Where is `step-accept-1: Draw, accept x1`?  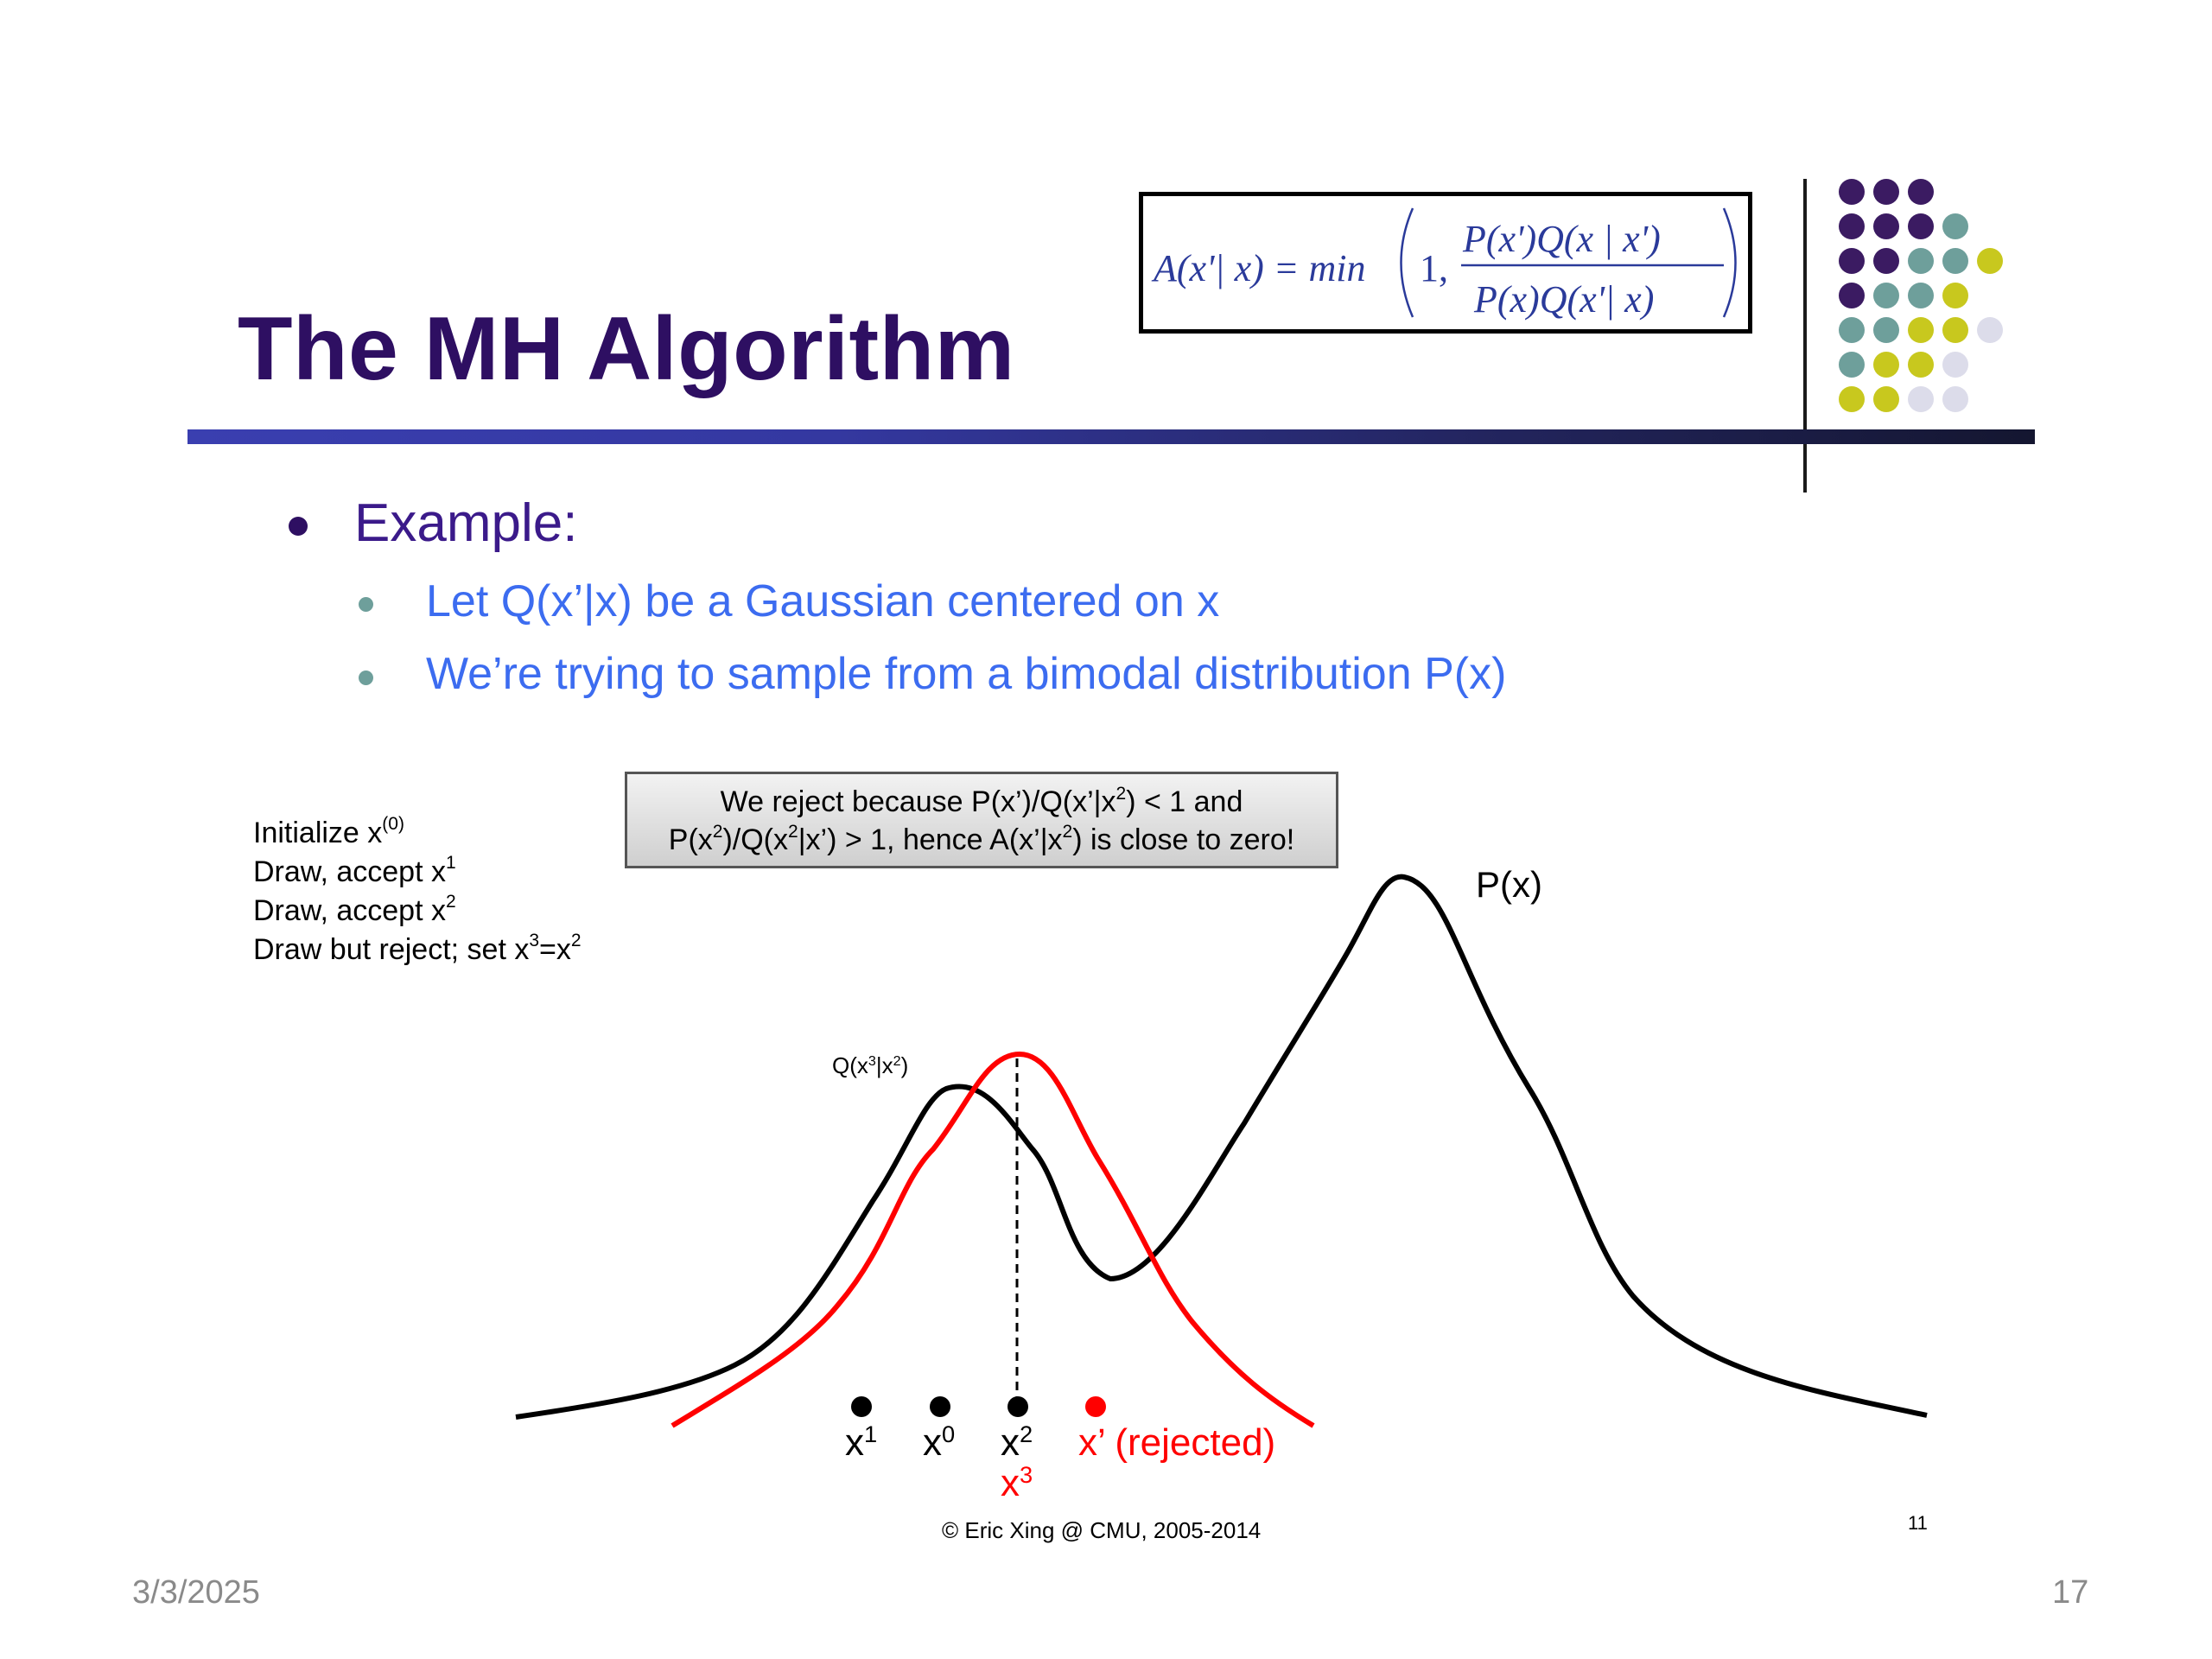 step-accept-1: Draw, accept x1 is located at coordinates (354, 870).